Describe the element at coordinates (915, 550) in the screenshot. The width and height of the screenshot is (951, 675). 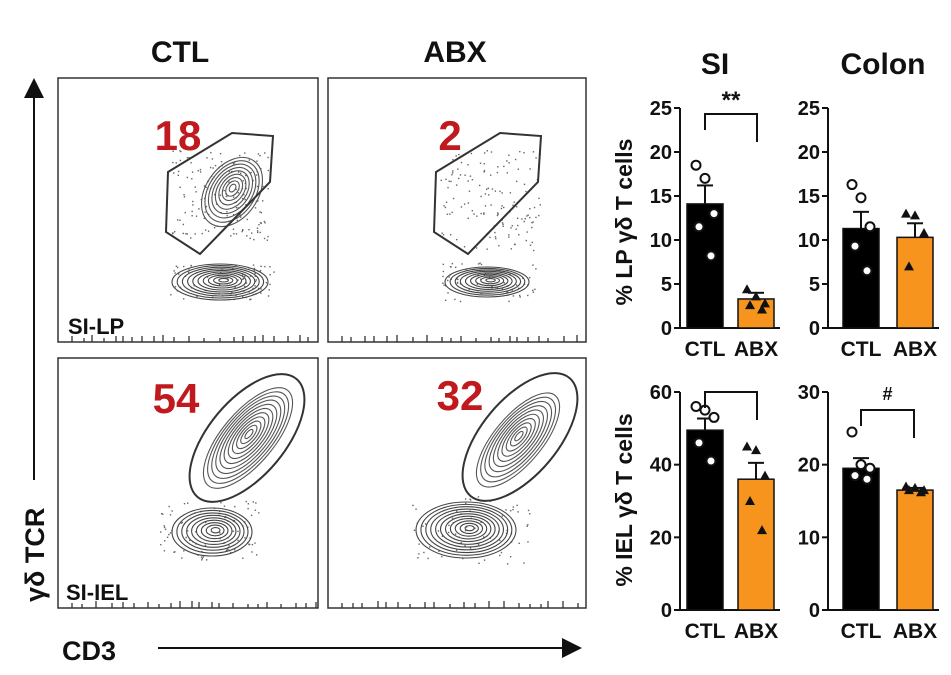
I see `bar-abx` at that location.